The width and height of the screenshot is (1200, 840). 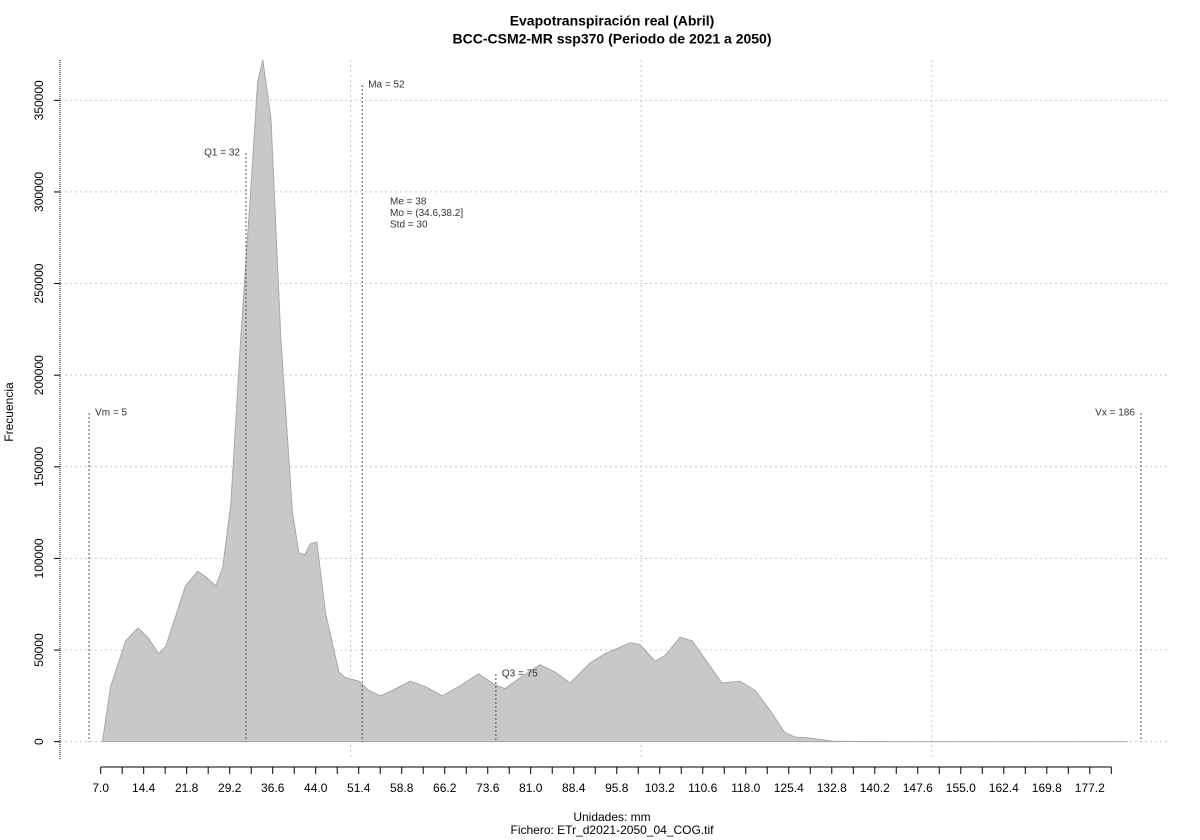 I want to click on x-tick-label: 73.6, so click(x=488, y=788).